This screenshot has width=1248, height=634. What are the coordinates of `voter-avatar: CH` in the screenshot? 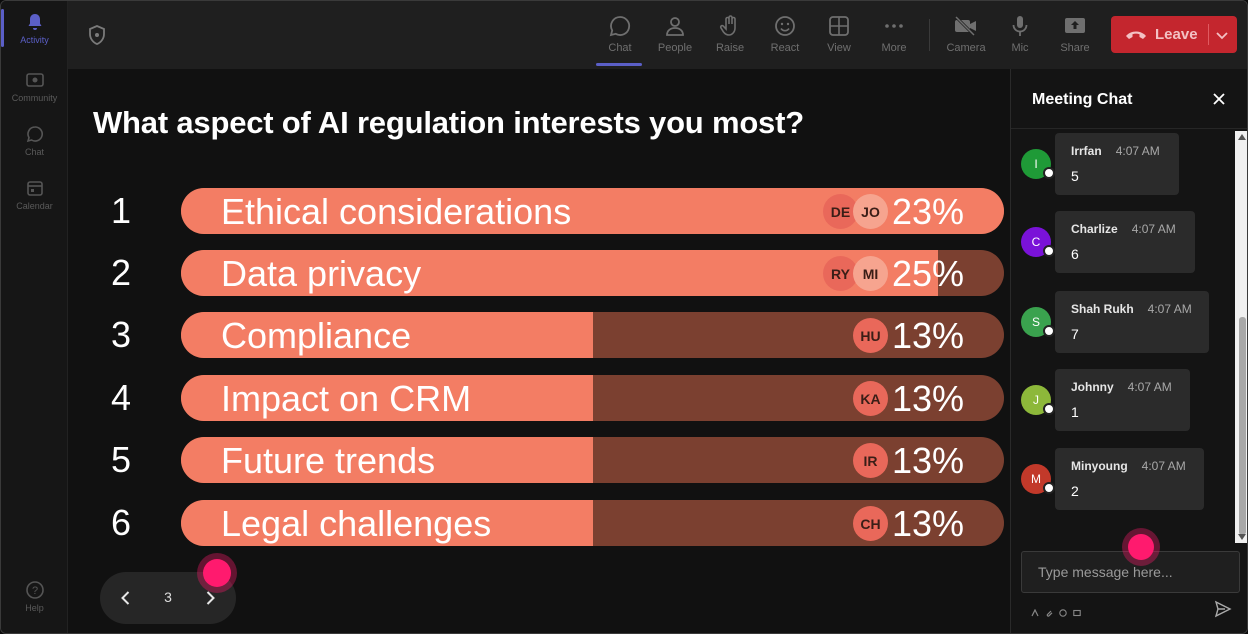 It's located at (870, 523).